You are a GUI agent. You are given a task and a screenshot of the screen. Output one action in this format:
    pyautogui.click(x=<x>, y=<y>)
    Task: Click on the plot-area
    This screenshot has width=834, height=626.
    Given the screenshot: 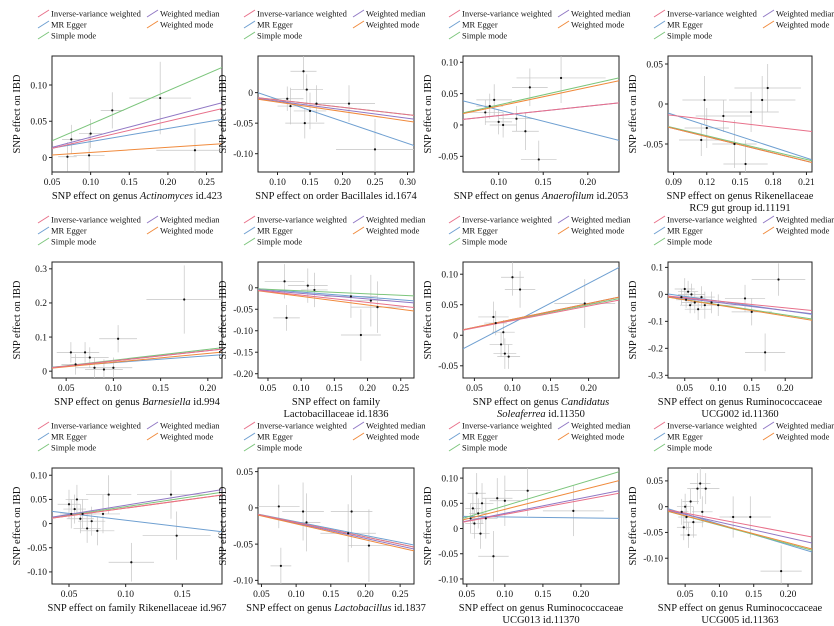 What is the action you would take?
    pyautogui.click(x=740, y=526)
    